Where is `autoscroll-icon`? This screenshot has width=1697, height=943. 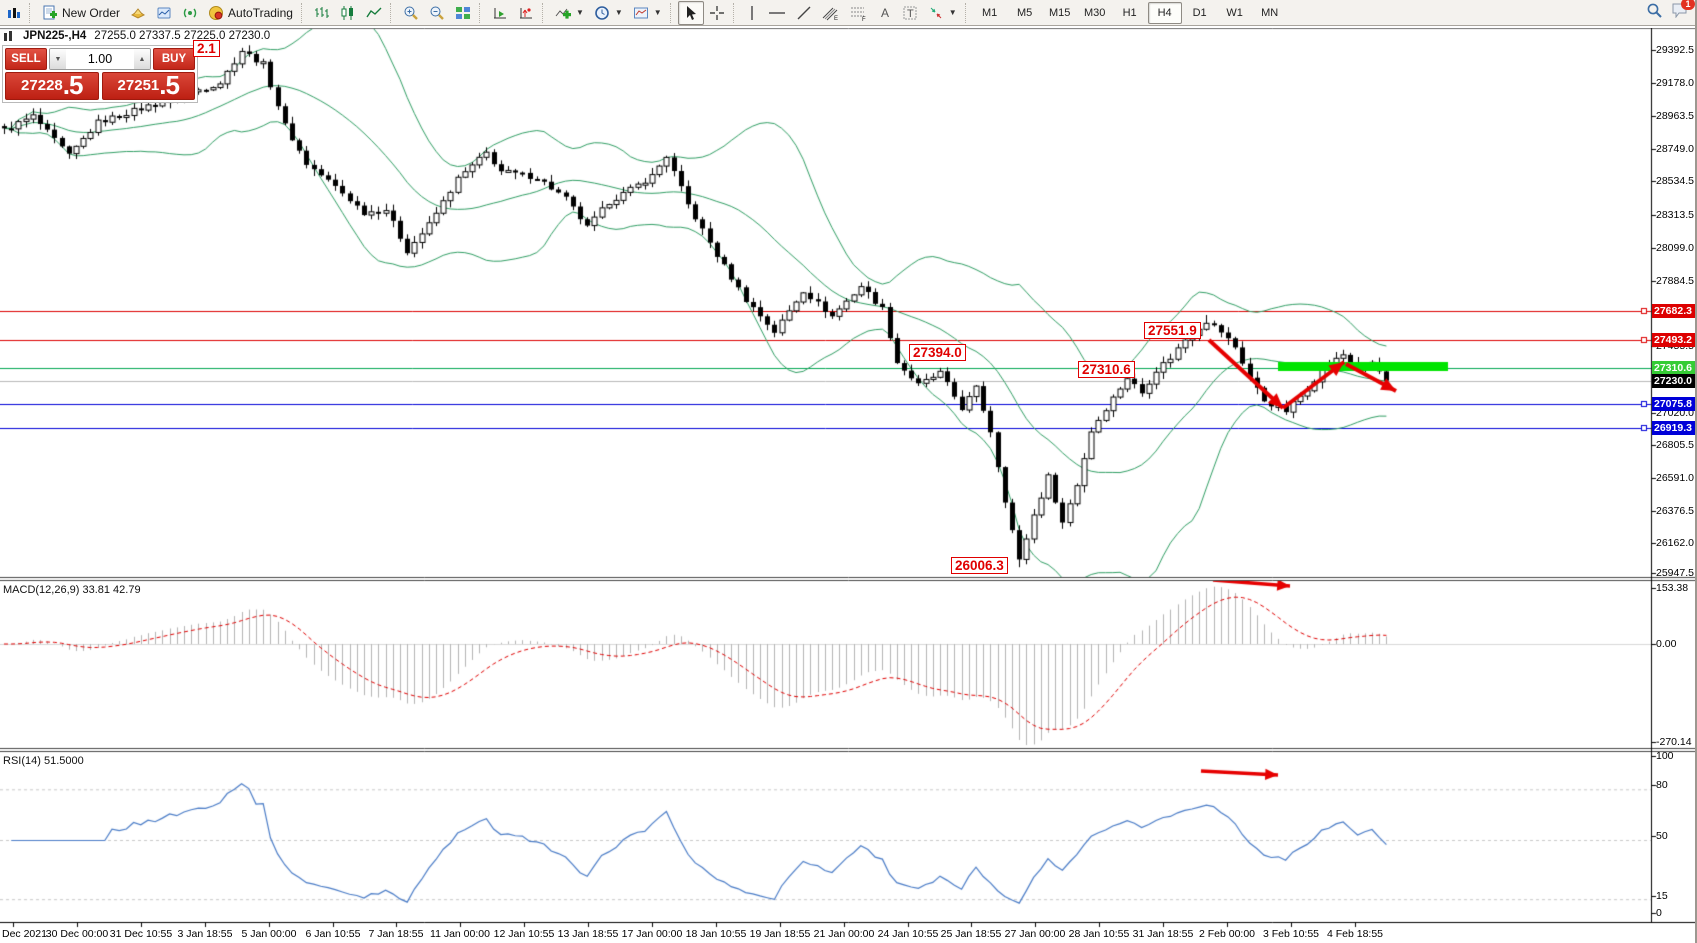
autoscroll-icon is located at coordinates (499, 12).